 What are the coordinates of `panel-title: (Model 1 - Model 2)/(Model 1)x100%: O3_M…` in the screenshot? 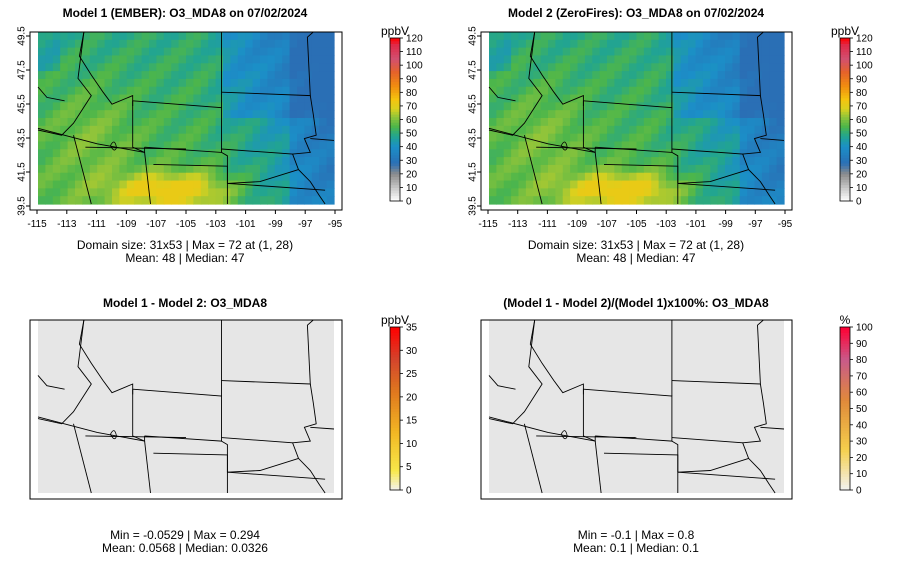 It's located at (636, 303).